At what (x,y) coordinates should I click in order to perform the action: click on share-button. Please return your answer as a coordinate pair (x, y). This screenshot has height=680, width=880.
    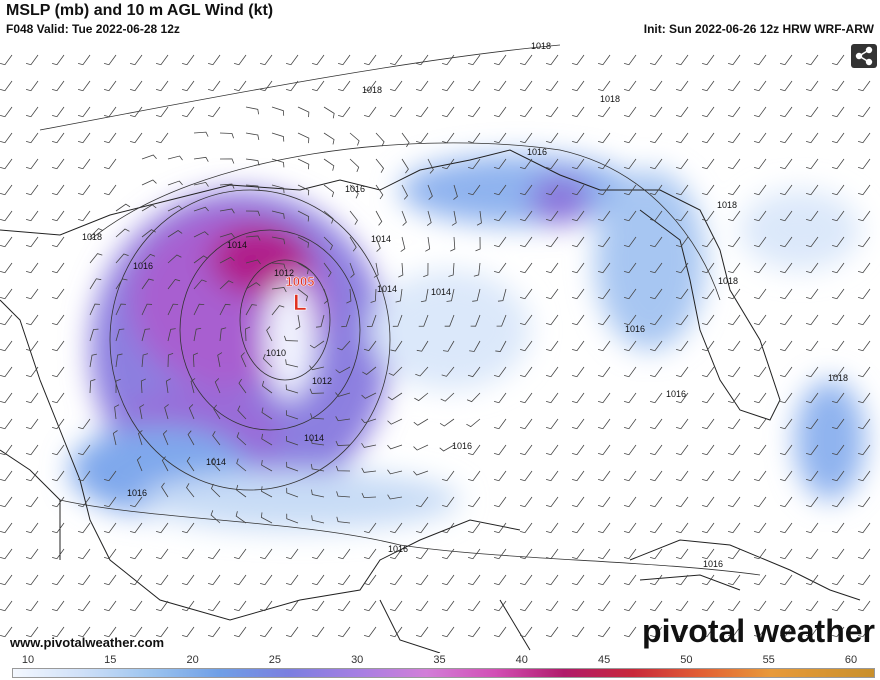
    Looking at the image, I should click on (864, 56).